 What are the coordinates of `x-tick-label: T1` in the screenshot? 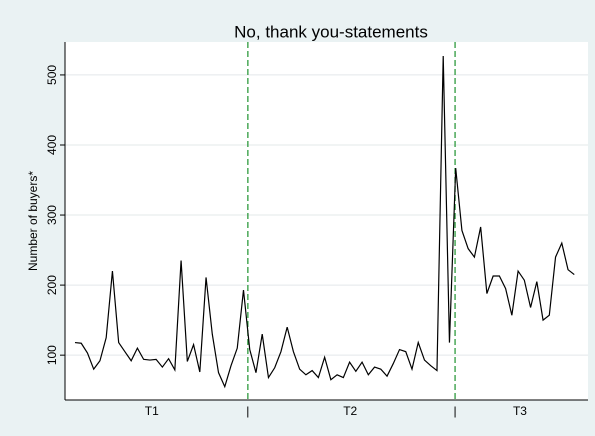 It's located at (152, 411).